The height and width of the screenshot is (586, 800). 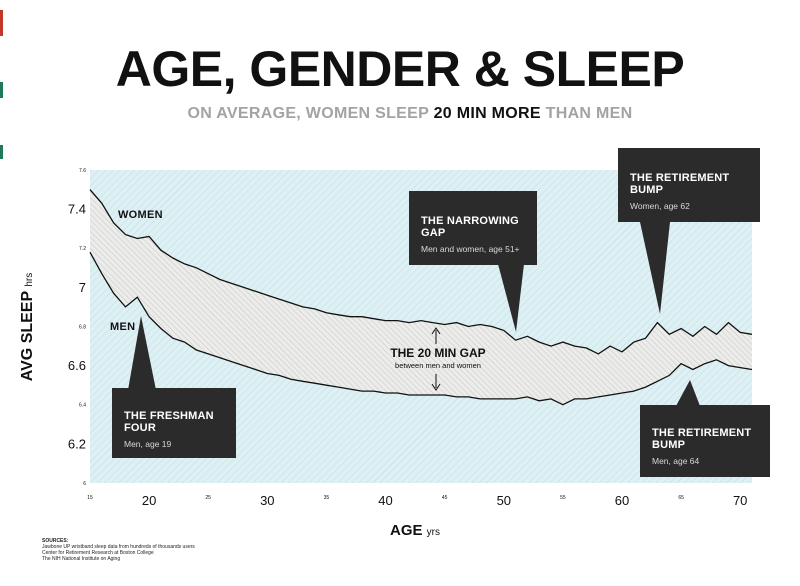 I want to click on y-minor-tick-label: 7.6, so click(x=82, y=171).